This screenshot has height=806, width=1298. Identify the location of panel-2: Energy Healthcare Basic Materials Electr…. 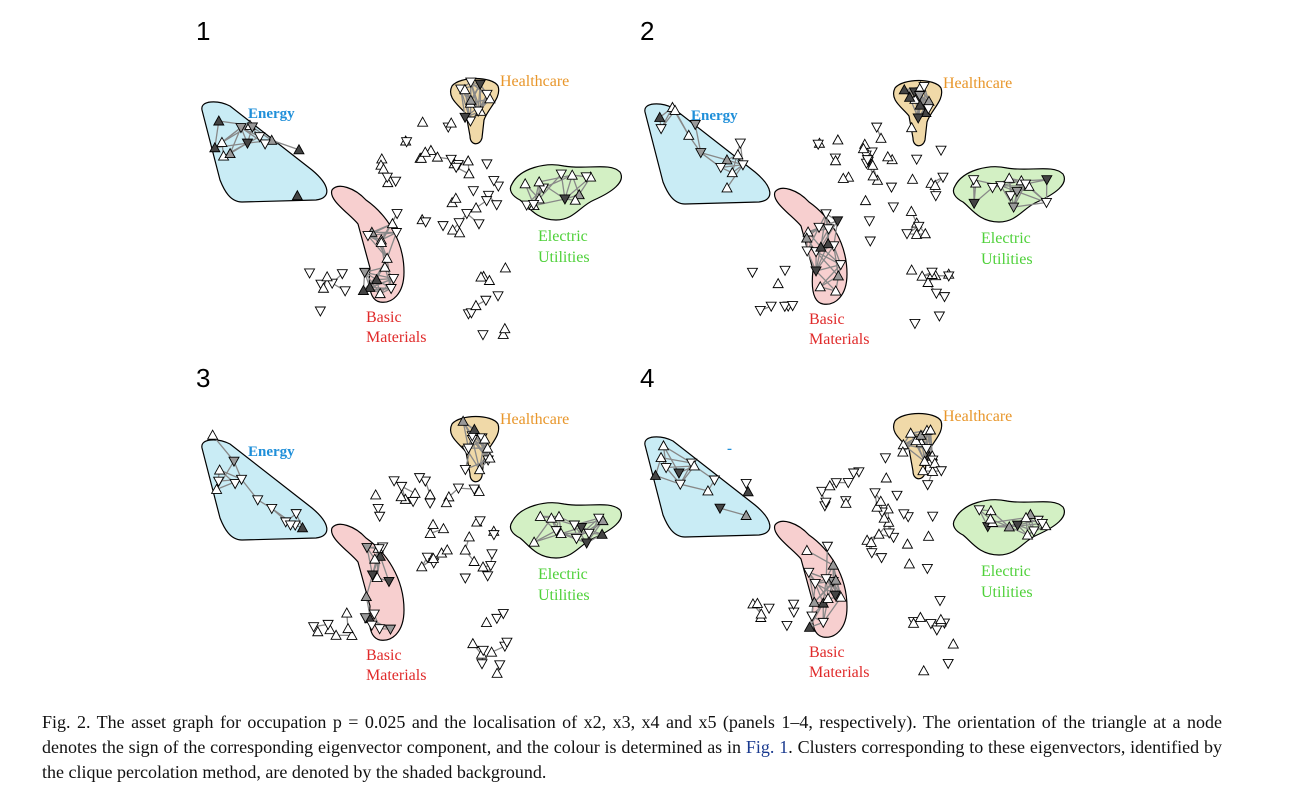
(853, 224).